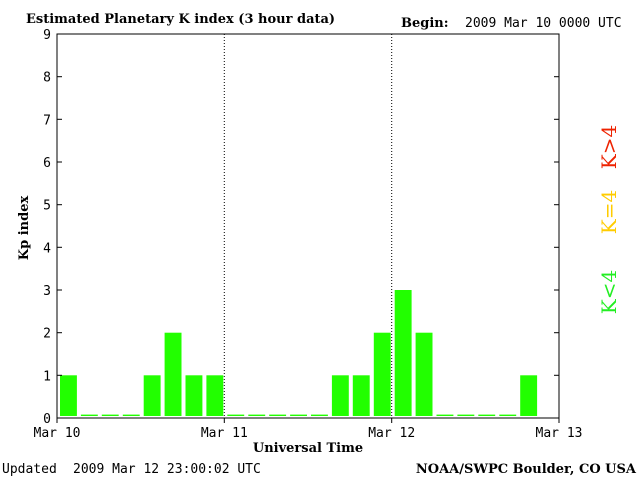  What do you see at coordinates (47, 334) in the screenshot?
I see `y-tick-label: 2` at bounding box center [47, 334].